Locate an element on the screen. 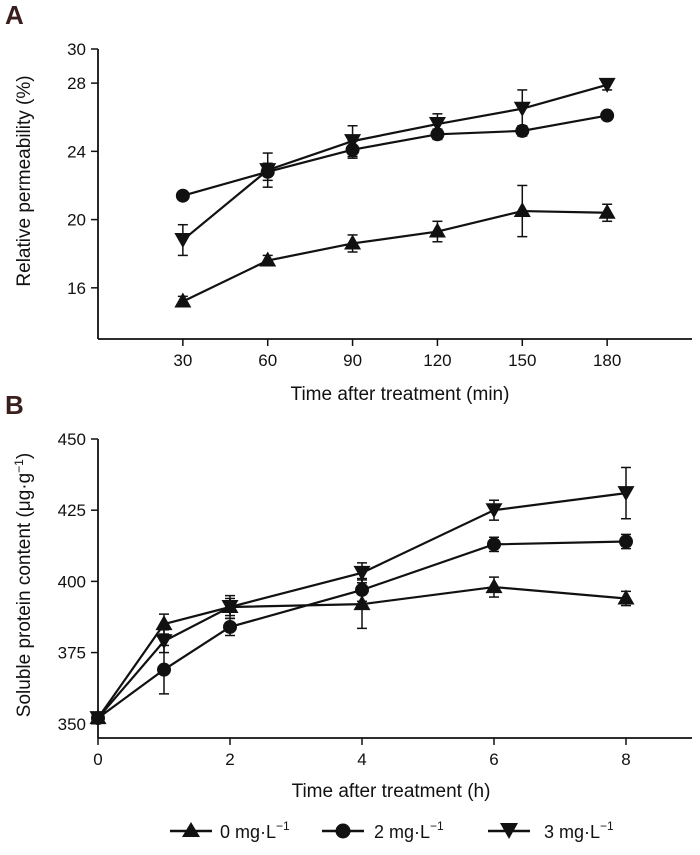 The width and height of the screenshot is (700, 855). legend-label-1: 2 mg·L−1 is located at coordinates (409, 830).